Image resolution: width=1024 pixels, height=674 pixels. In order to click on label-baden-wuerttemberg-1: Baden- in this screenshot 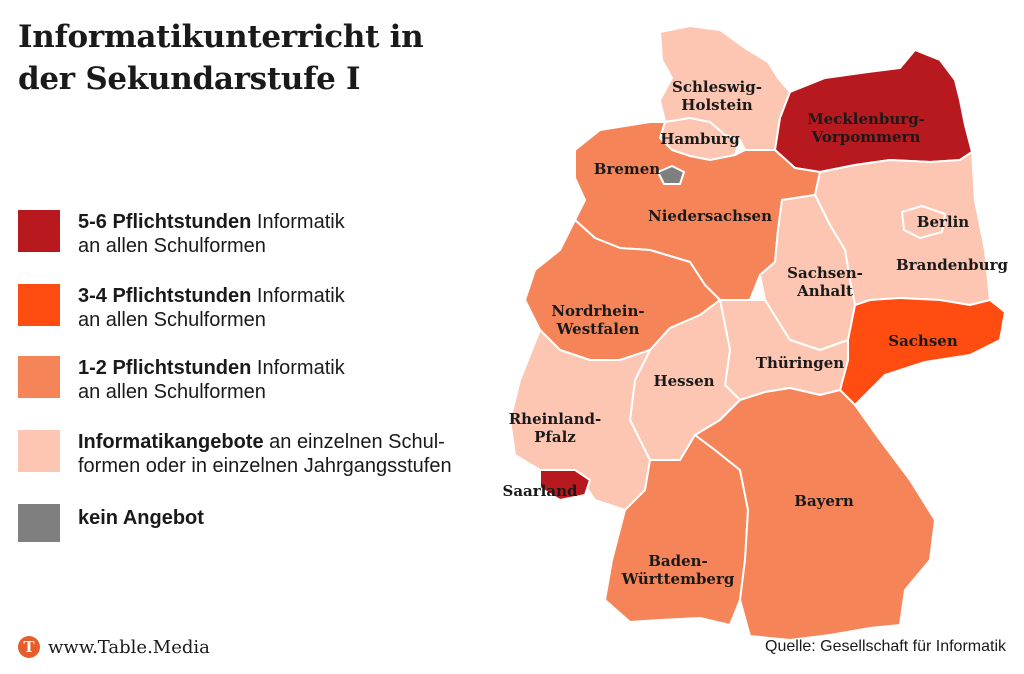, I will do `click(678, 561)`.